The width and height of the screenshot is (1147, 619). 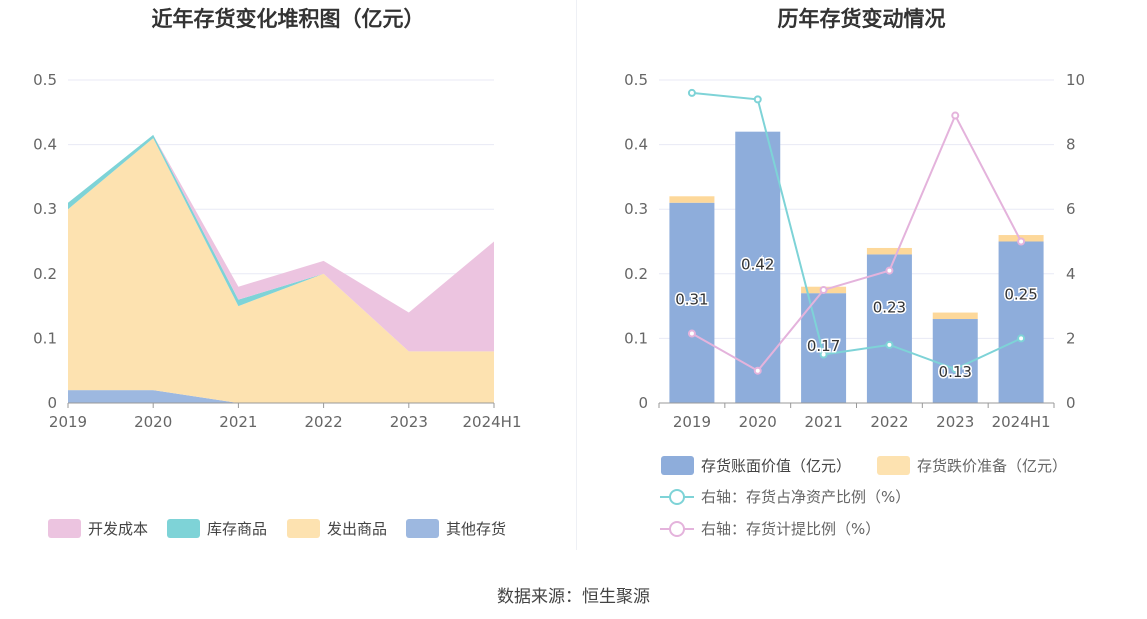 I want to click on y2-tick-label: 10, so click(x=1075, y=80).